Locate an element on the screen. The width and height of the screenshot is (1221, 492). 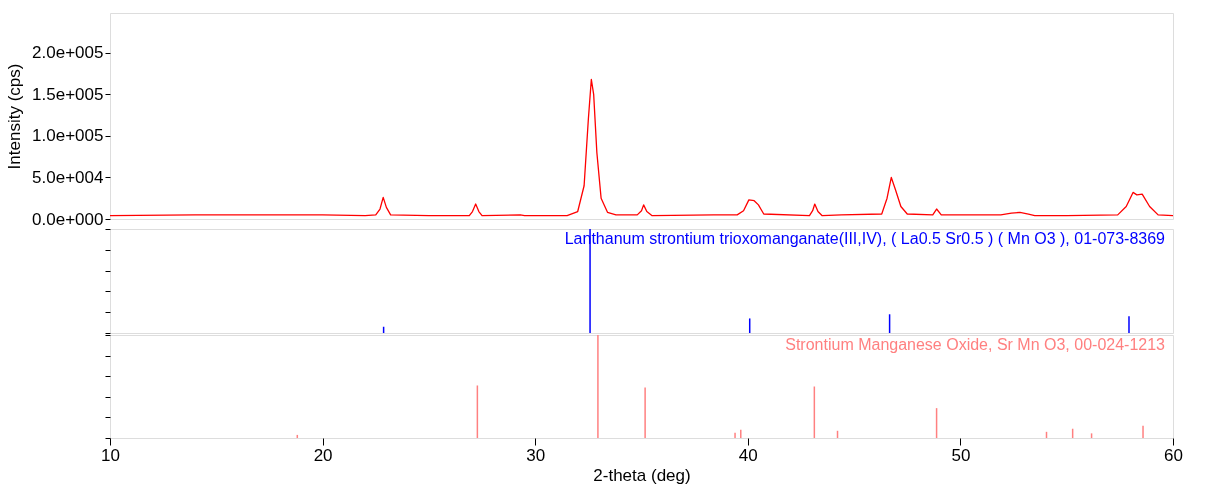
y-tick-label: 2.0e+005 is located at coordinates (68, 53).